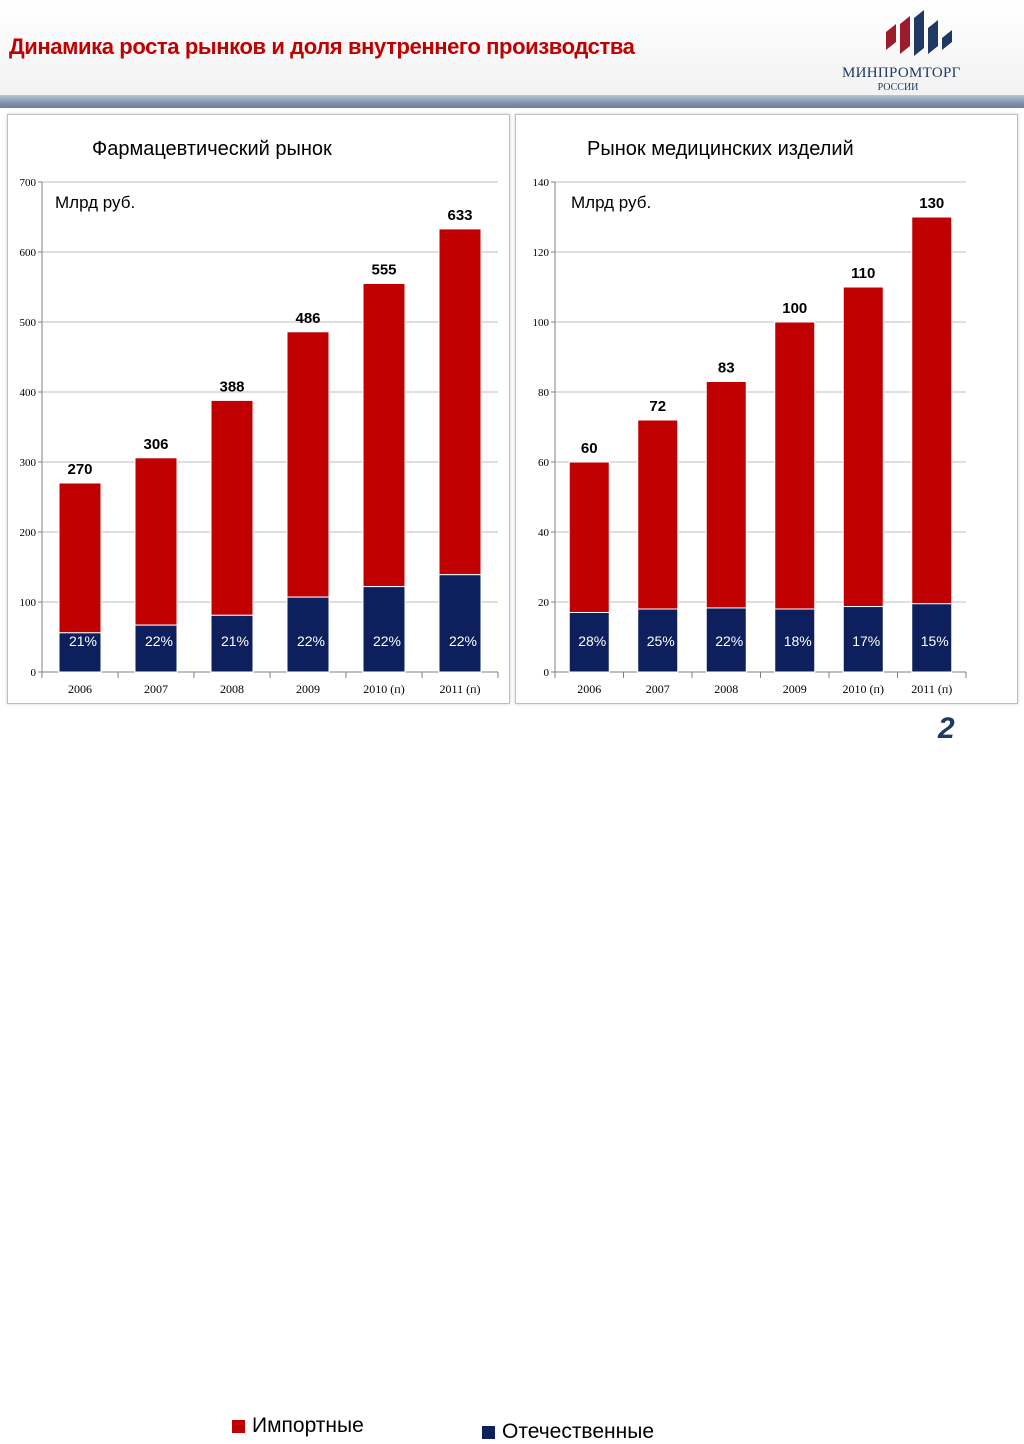 This screenshot has width=1024, height=1444. I want to click on medical-chart-title: Рынок медицинских изделий, so click(720, 149).